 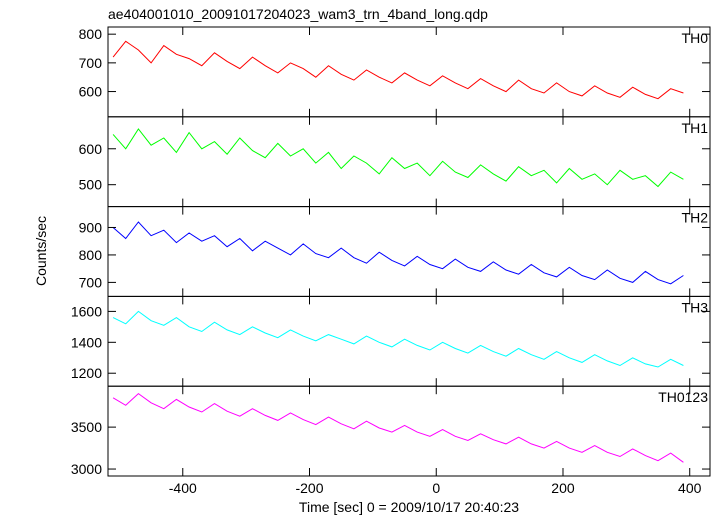 I want to click on x-tick-label: 0, so click(x=436, y=488).